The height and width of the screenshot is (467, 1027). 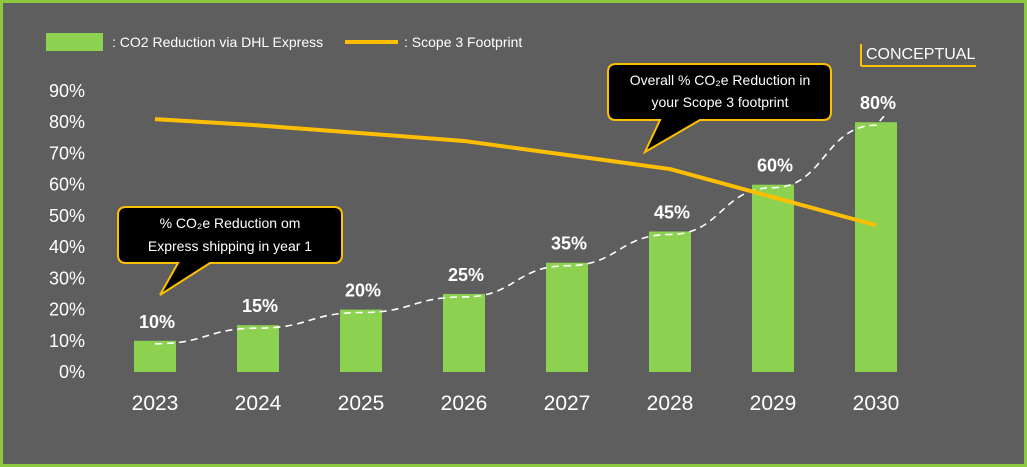 What do you see at coordinates (67, 278) in the screenshot?
I see `y-tick-label: 30%` at bounding box center [67, 278].